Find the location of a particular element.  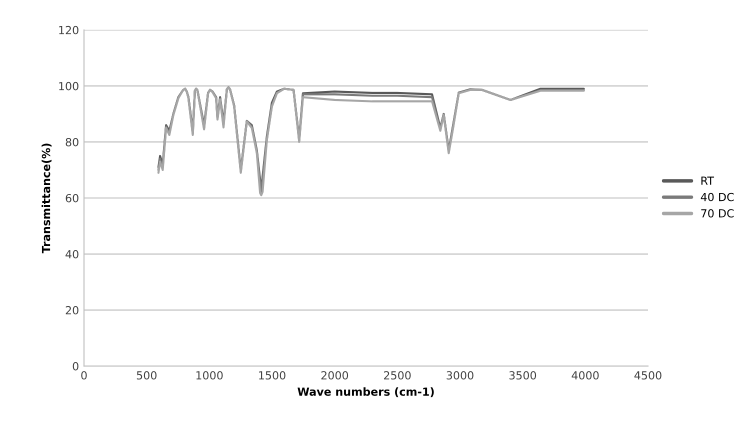

y-tick-label: 60 is located at coordinates (72, 198).